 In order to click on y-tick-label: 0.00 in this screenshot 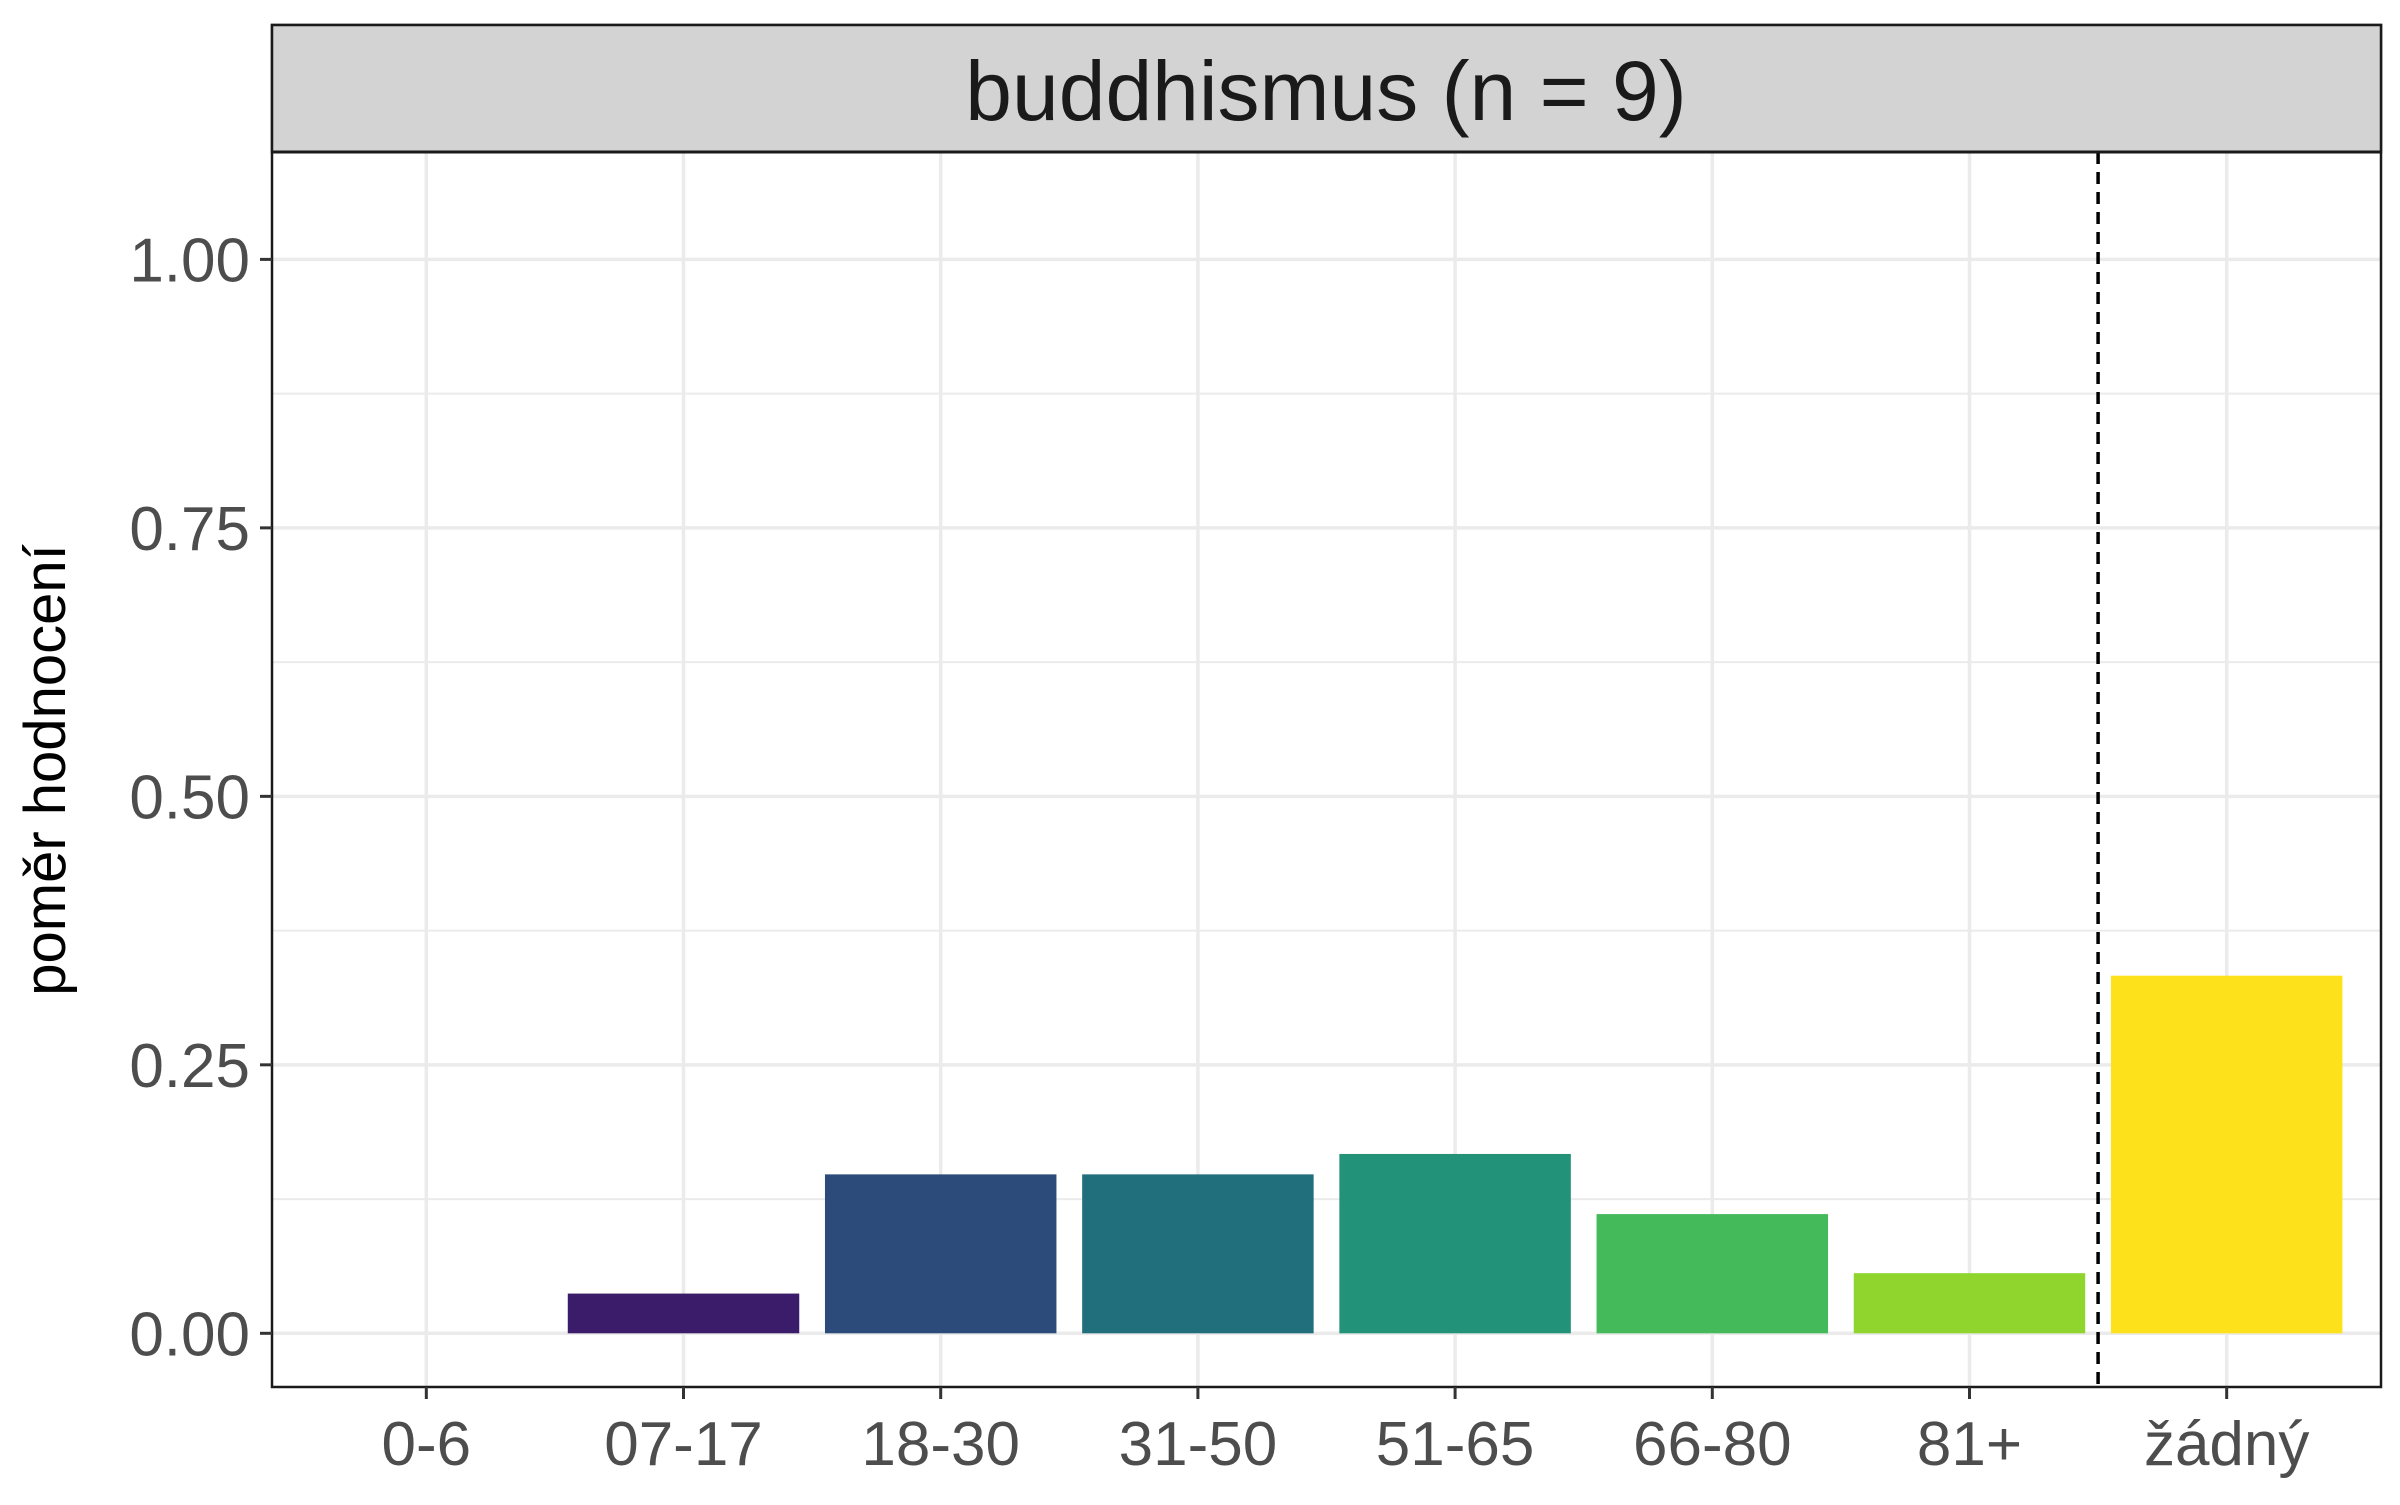, I will do `click(189, 1334)`.